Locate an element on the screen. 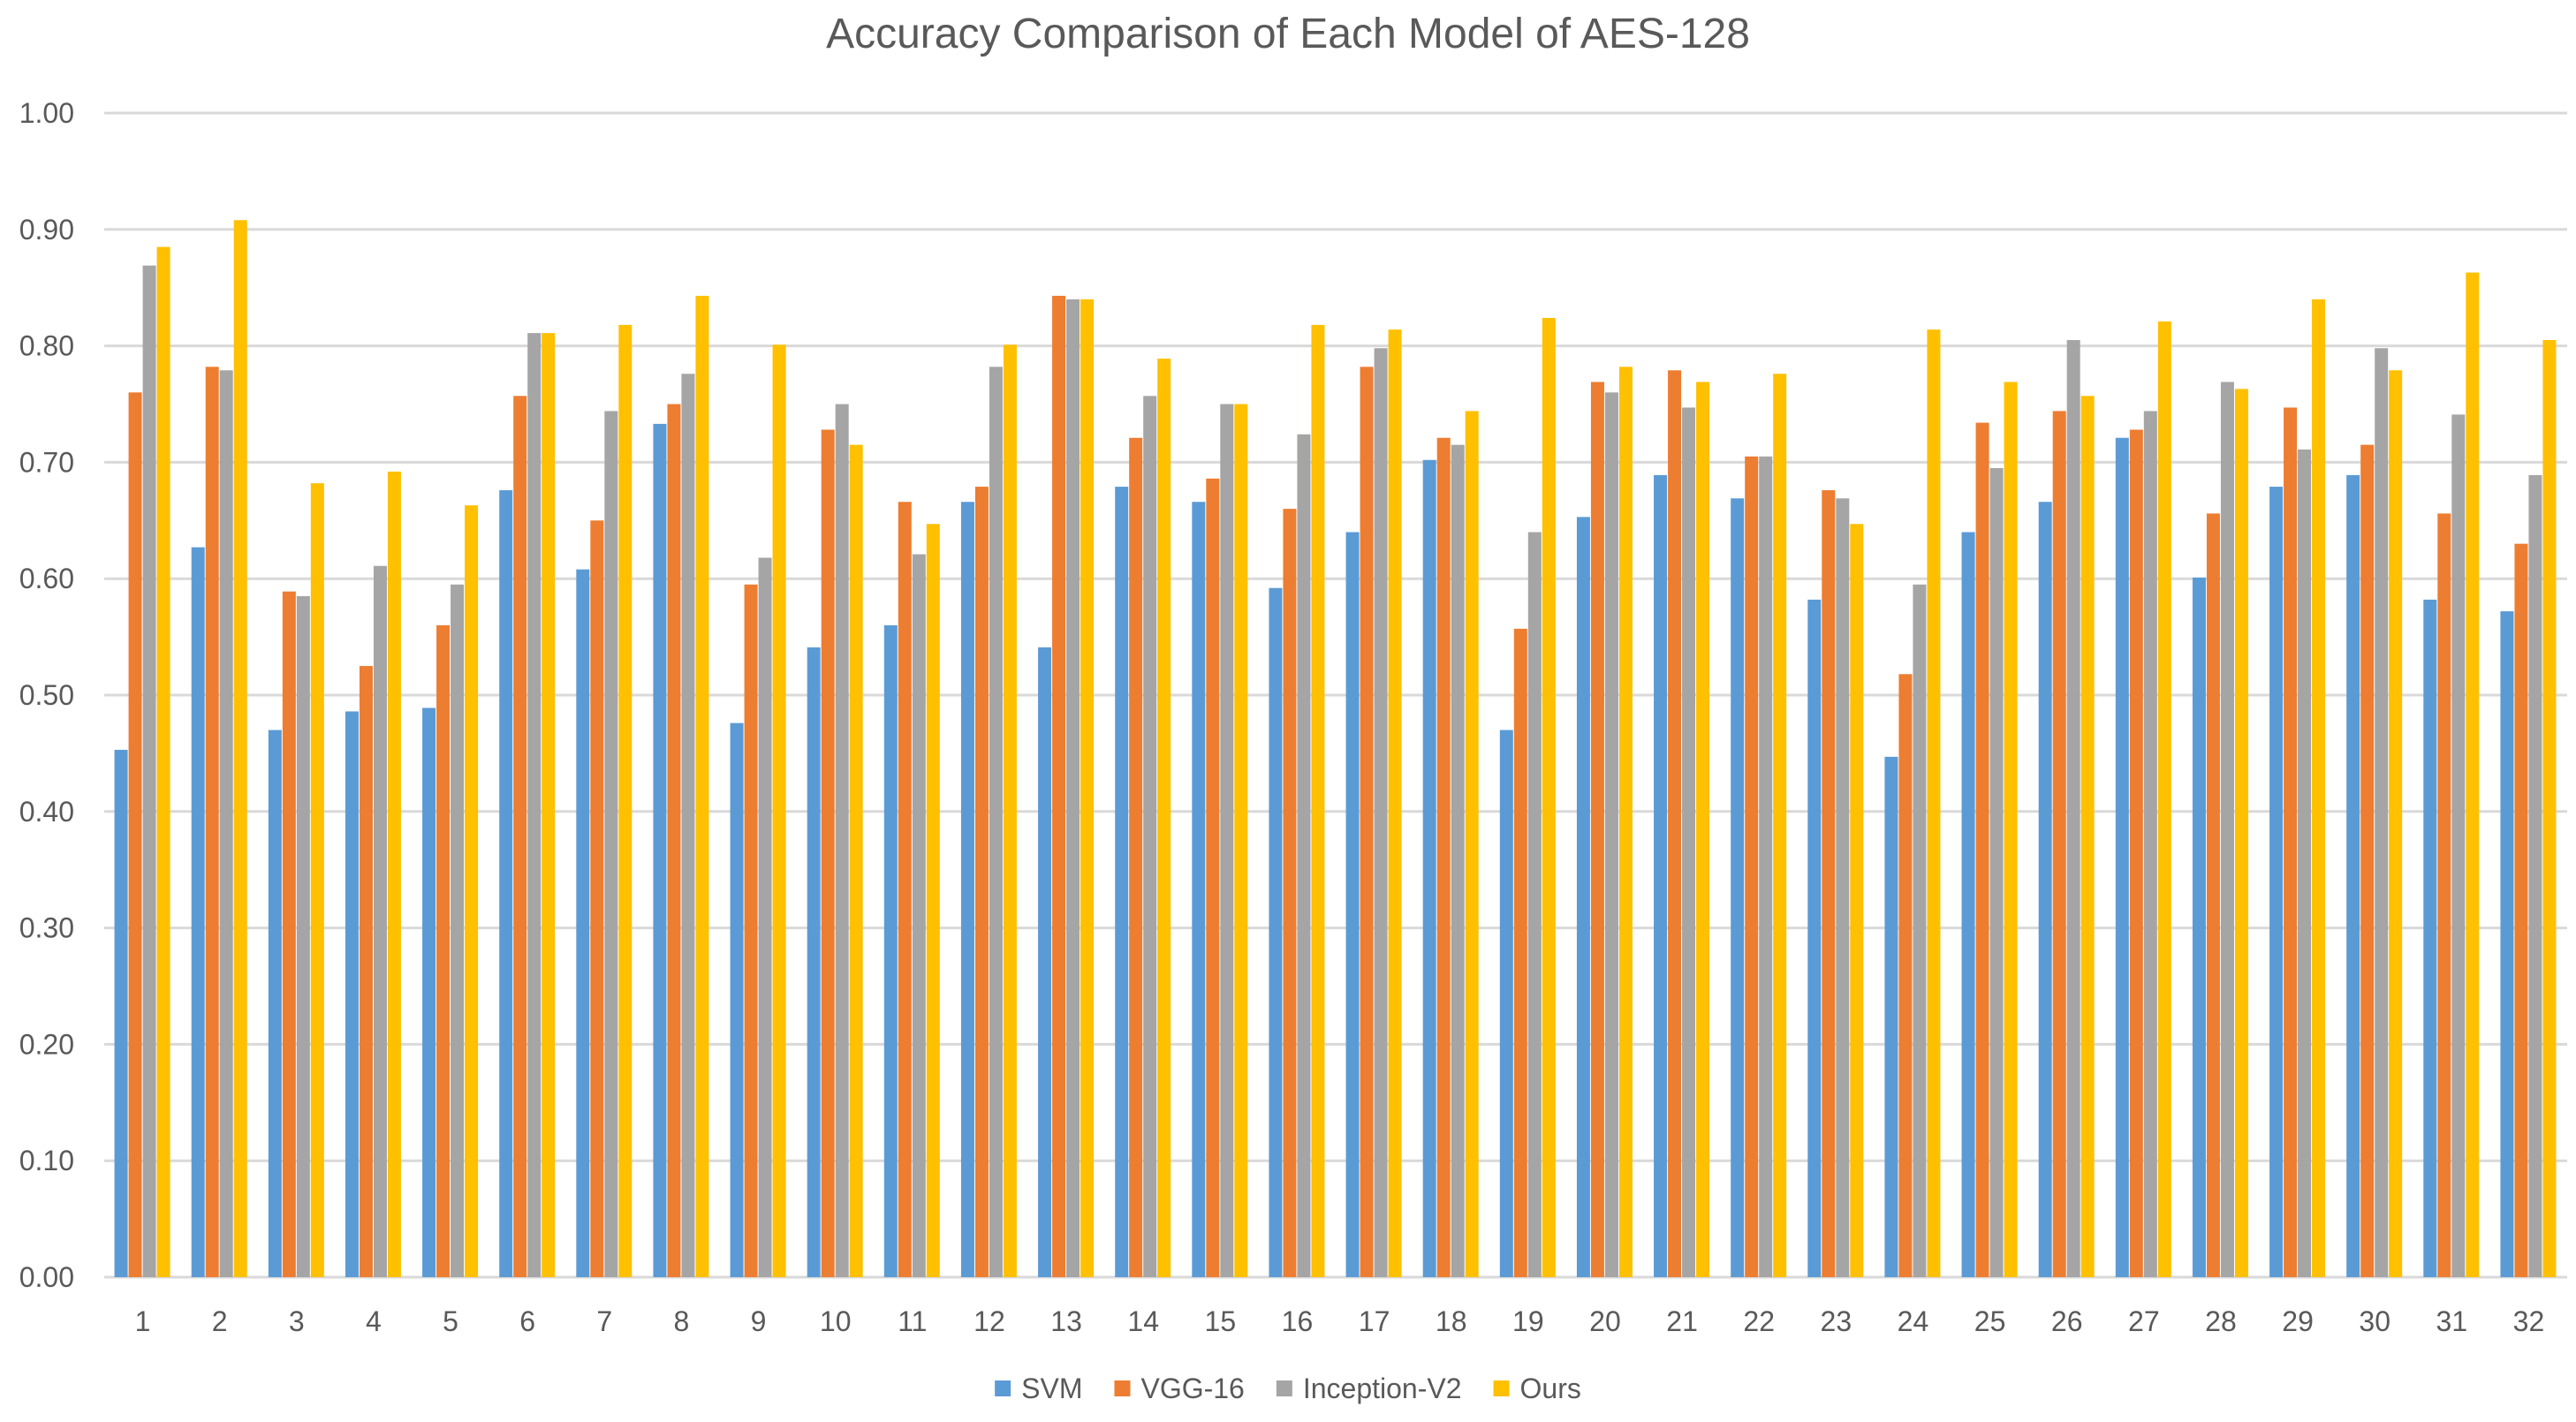 The image size is (2576, 1422). x-tick-label: 4 is located at coordinates (374, 1321).